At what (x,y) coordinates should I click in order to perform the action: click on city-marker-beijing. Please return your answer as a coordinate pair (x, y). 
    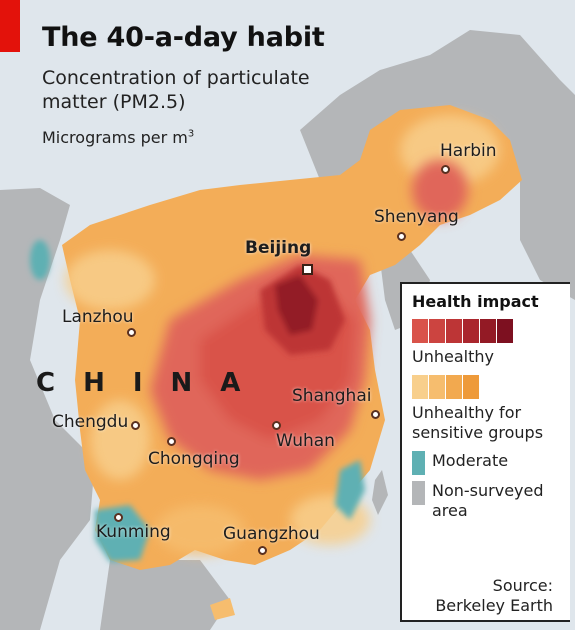
    Looking at the image, I should click on (307, 269).